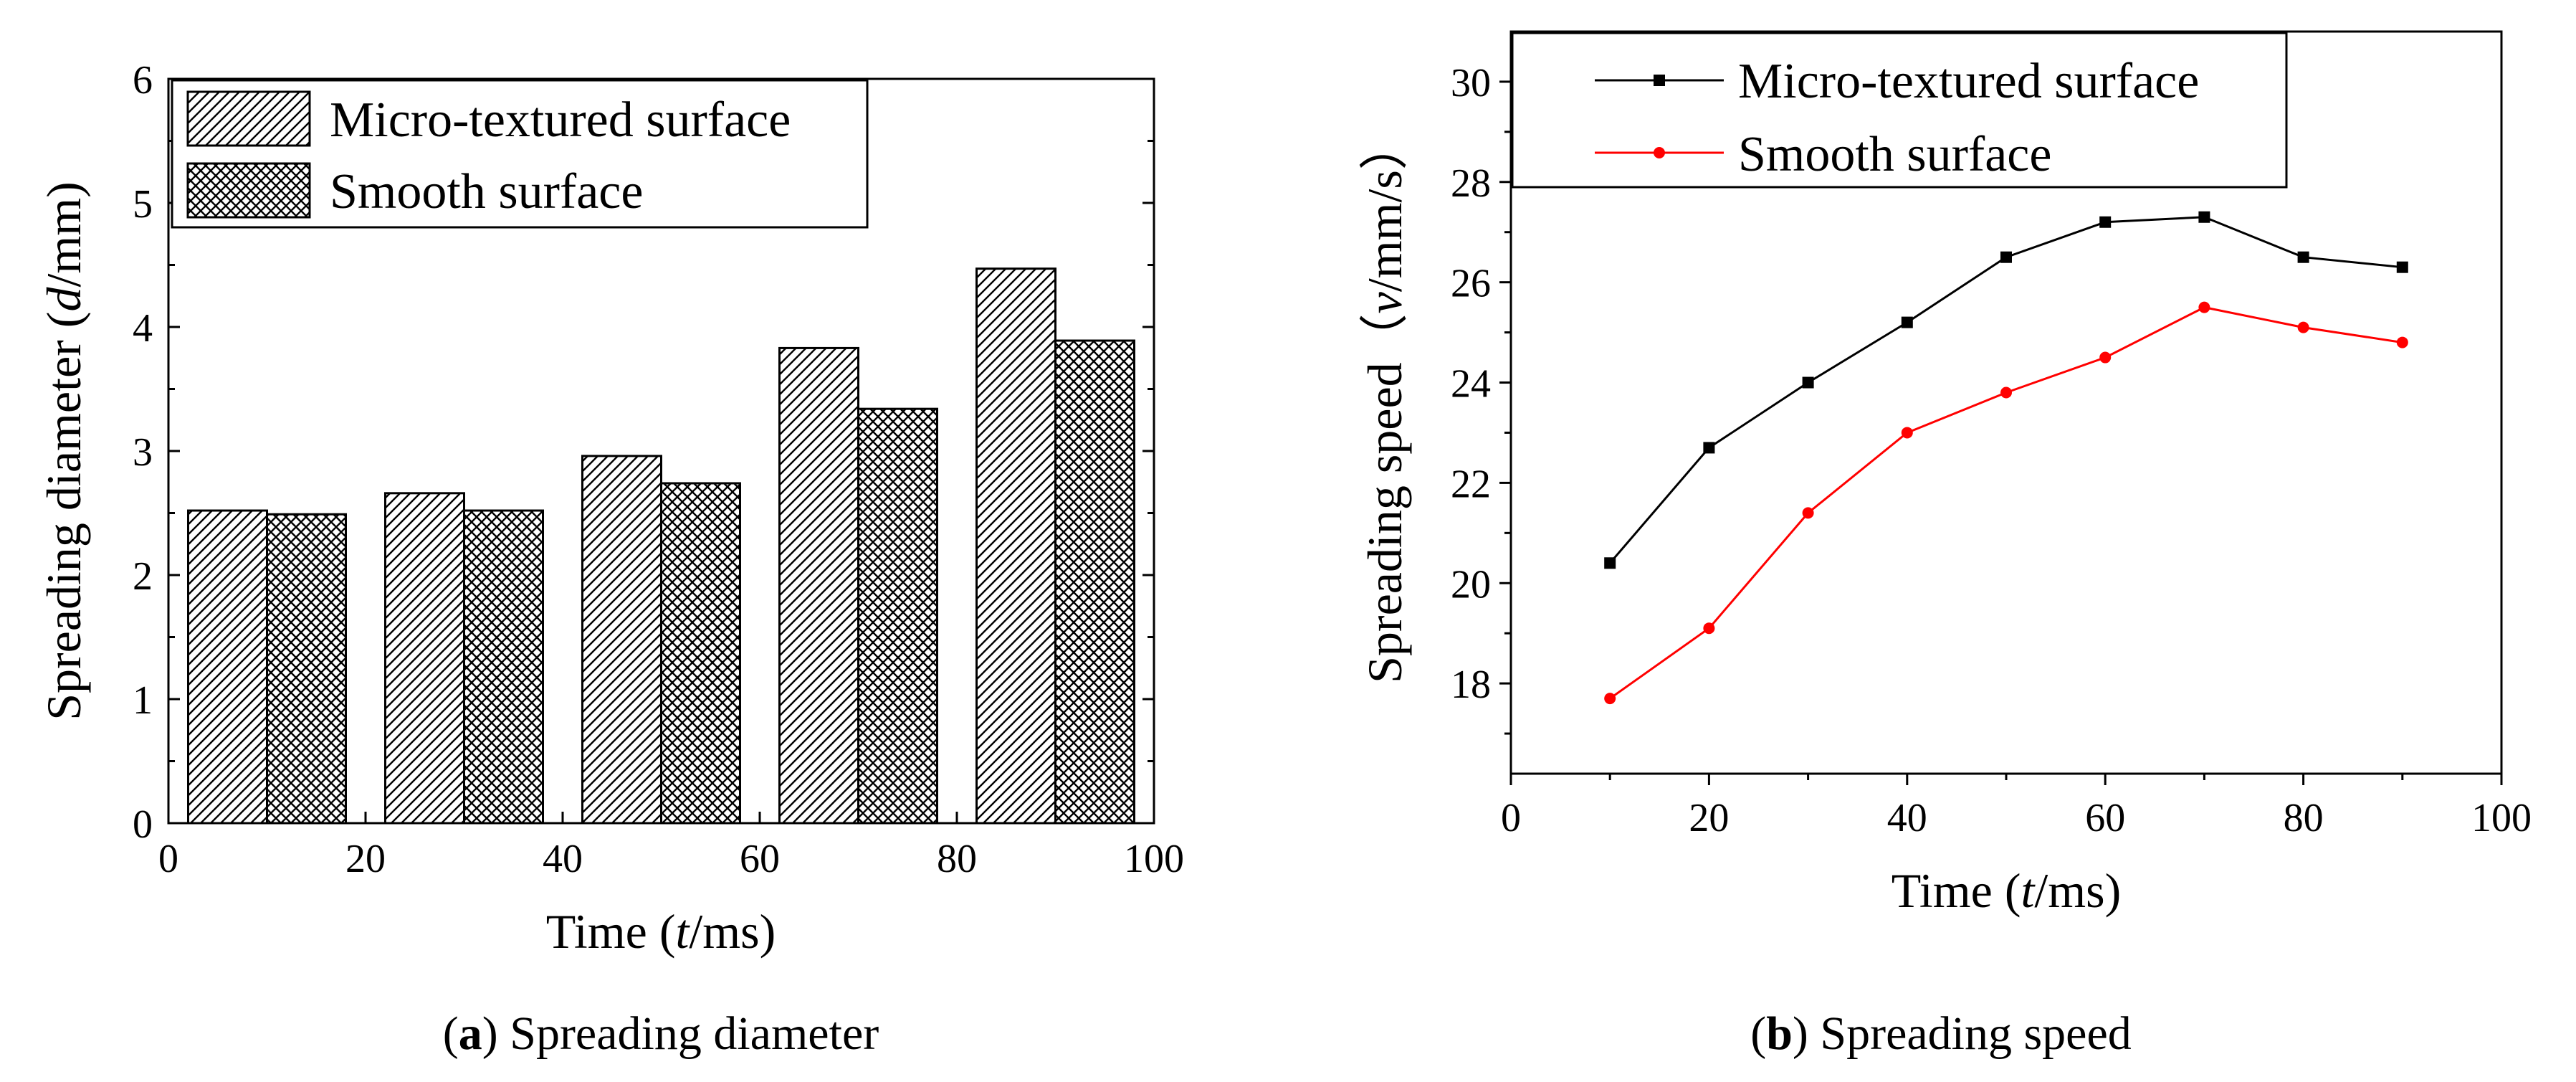 The image size is (2576, 1082). What do you see at coordinates (2006, 503) in the screenshot?
I see `series-line` at bounding box center [2006, 503].